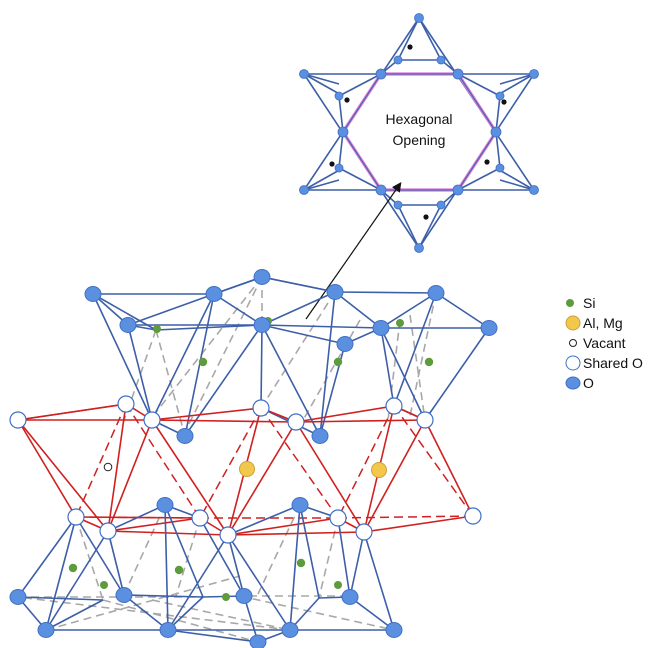  I want to click on legend-item-vacant: Vacant, so click(610, 343).